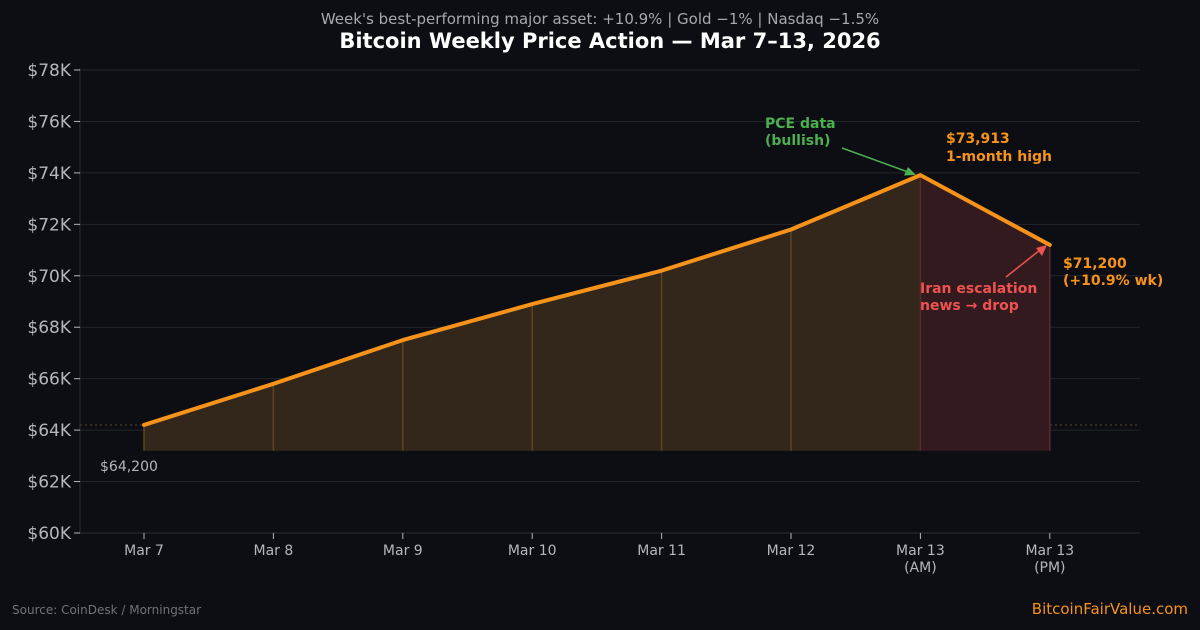 The height and width of the screenshot is (630, 1200). I want to click on pce-annotation-line1: PCE data, so click(800, 124).